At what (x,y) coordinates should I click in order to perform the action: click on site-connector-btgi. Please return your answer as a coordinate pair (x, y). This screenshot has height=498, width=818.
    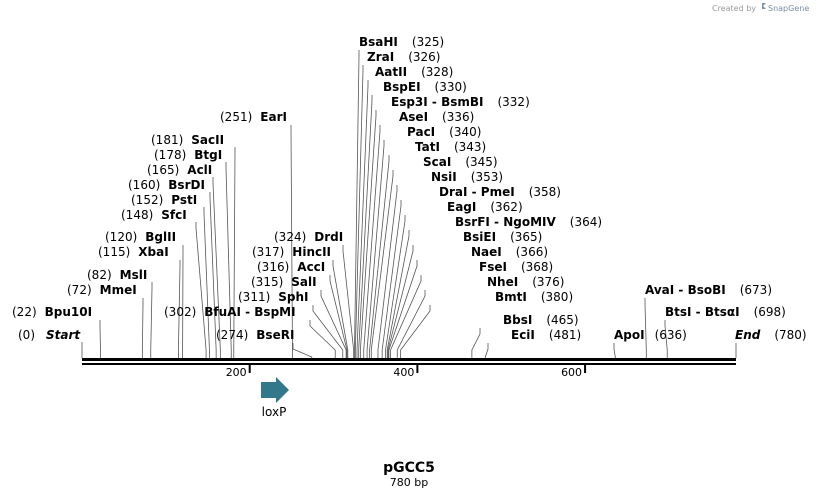
    Looking at the image, I should click on (228, 260).